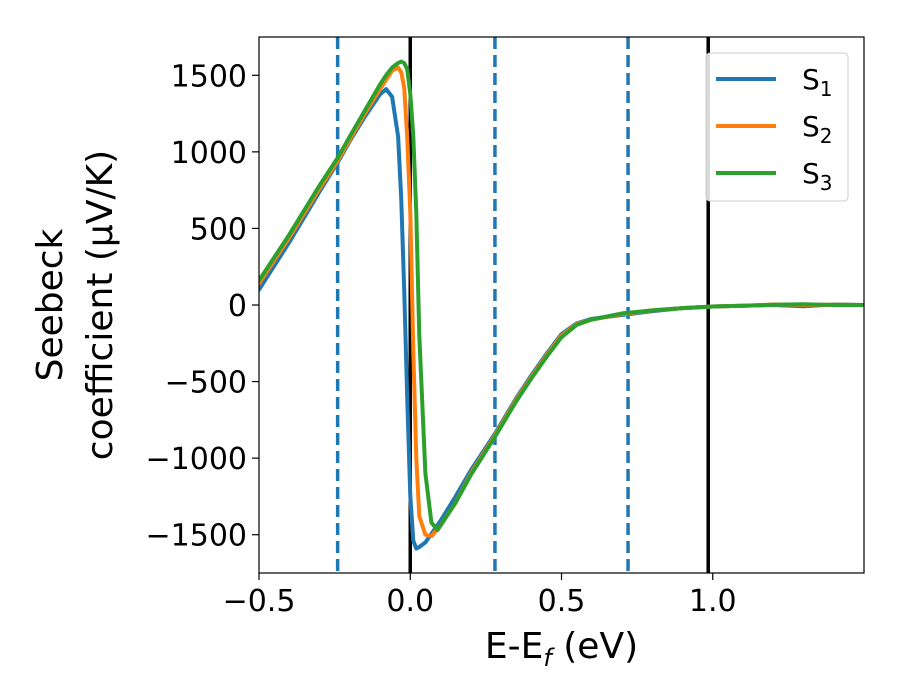  Describe the element at coordinates (206, 383) in the screenshot. I see `y-tick-label-4: −500` at that location.